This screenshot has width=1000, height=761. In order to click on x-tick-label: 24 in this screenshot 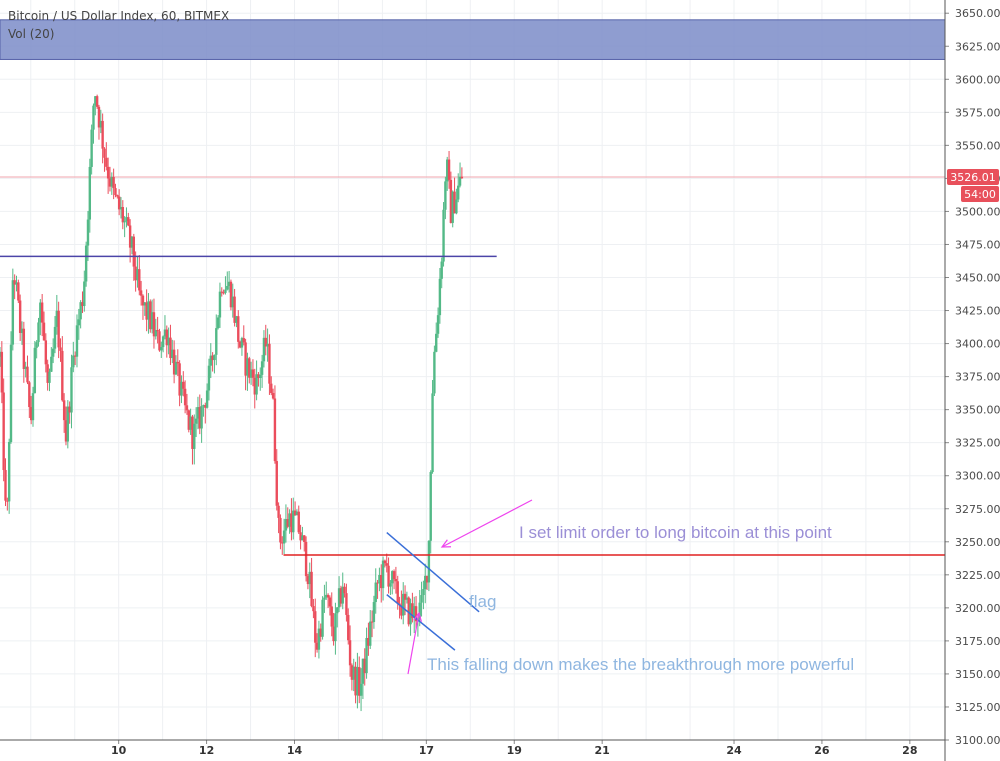, I will do `click(734, 750)`.